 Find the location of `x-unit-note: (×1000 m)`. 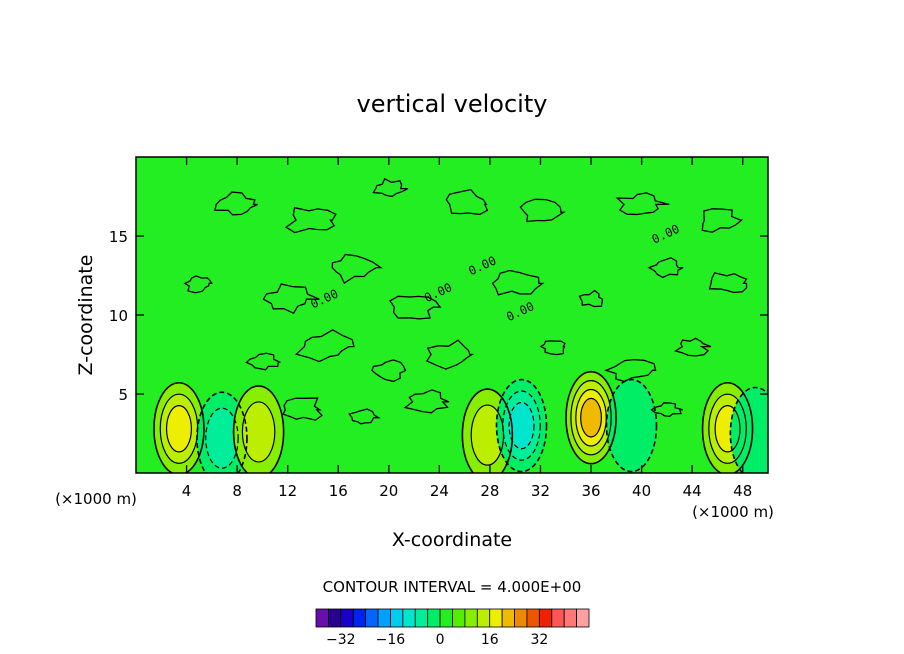

x-unit-note: (×1000 m) is located at coordinates (733, 512).